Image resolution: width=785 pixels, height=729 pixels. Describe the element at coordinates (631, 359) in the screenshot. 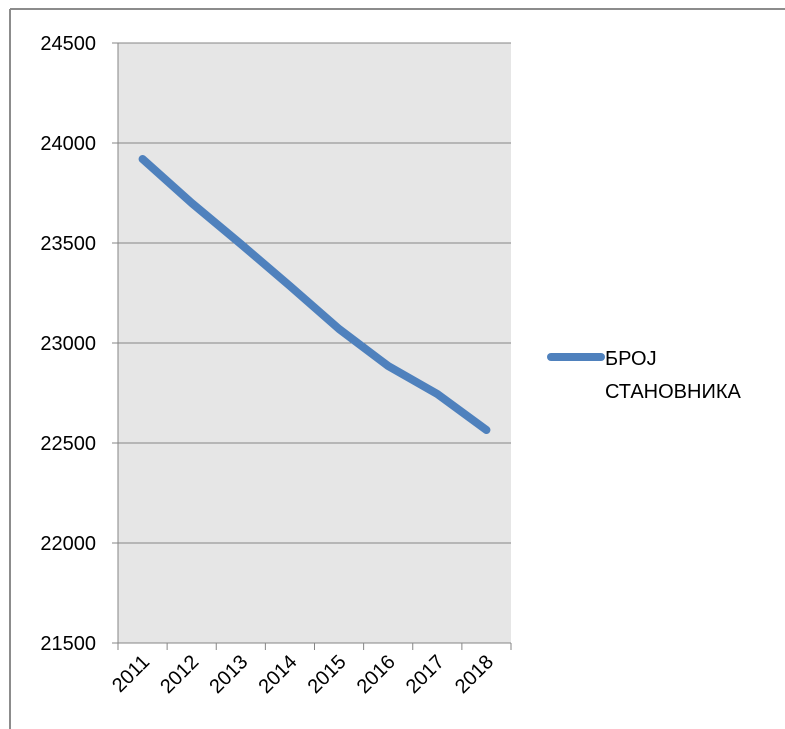

I see `legend-label-line1: БРОЈ` at that location.